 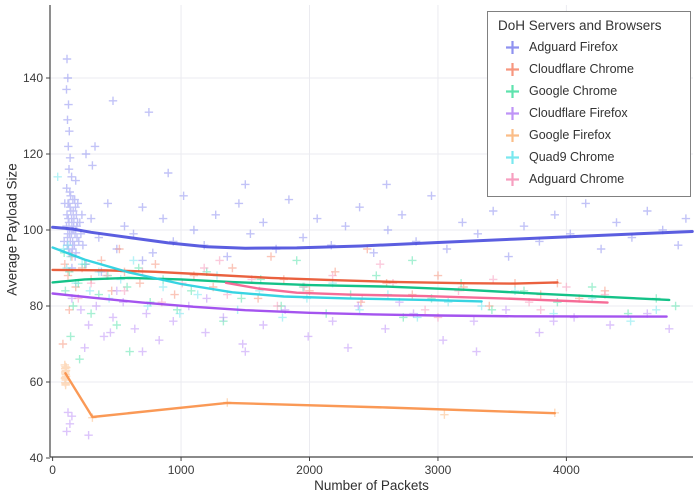 I want to click on legend-item-adguard-firefox: Adguard Firefox, so click(x=589, y=47).